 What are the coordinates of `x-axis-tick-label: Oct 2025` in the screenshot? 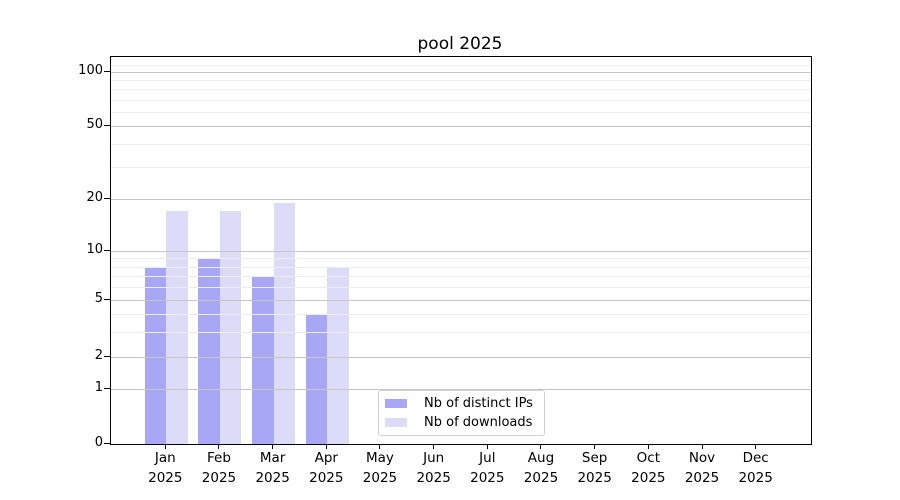 It's located at (648, 468).